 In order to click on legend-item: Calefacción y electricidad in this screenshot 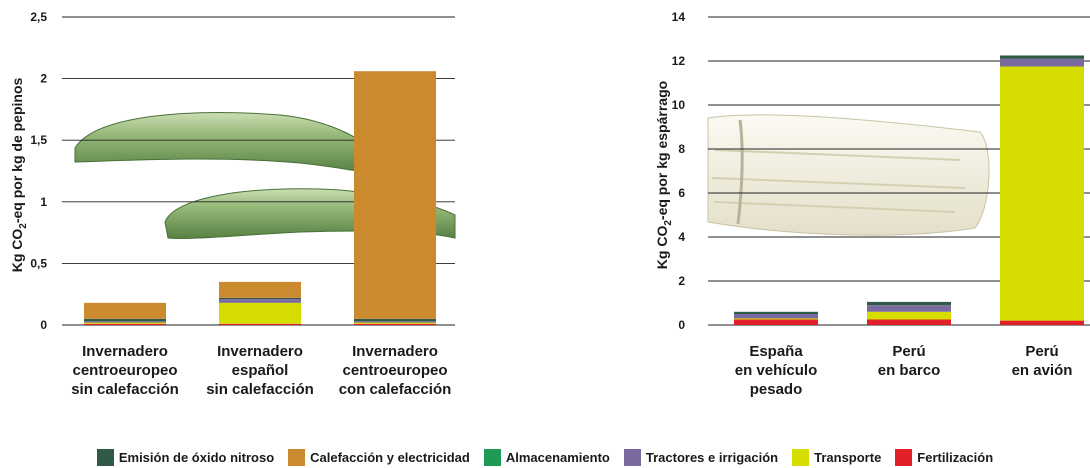, I will do `click(379, 457)`.